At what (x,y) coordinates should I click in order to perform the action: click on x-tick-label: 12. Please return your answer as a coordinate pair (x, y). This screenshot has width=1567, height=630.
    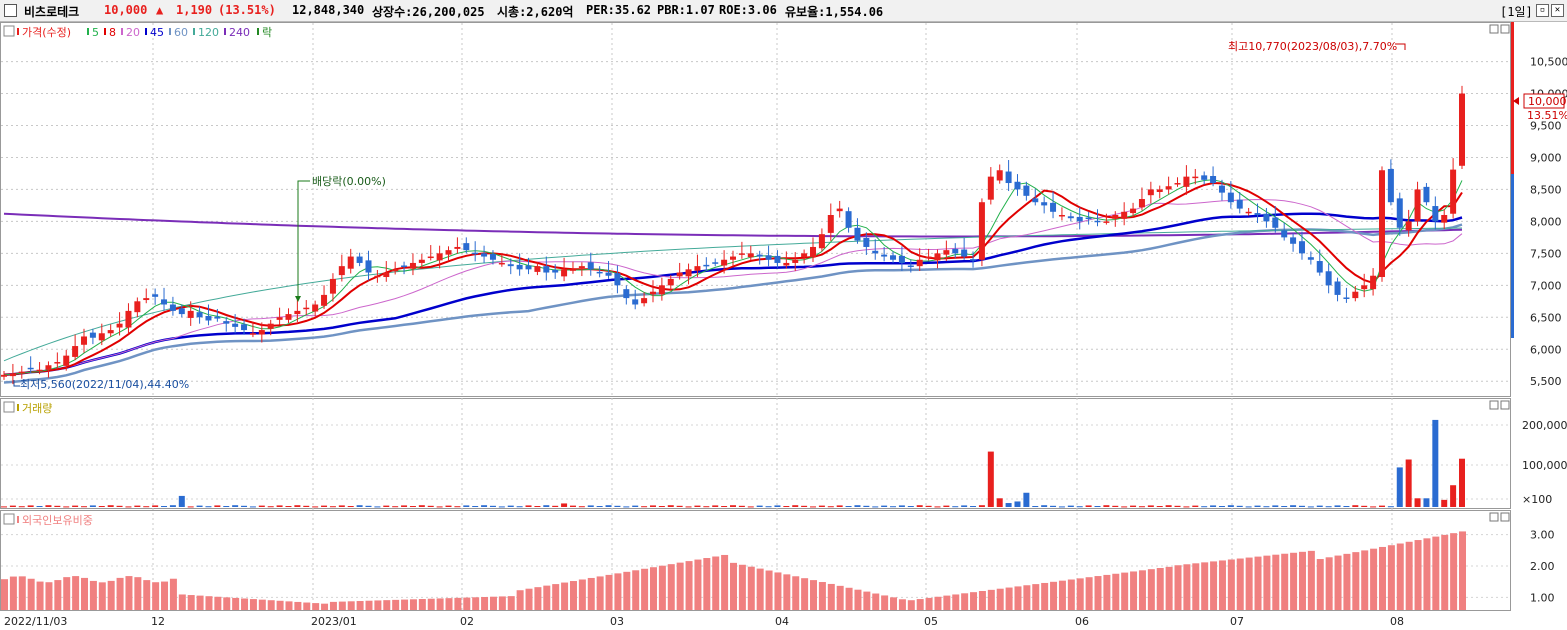
    Looking at the image, I should click on (158, 621).